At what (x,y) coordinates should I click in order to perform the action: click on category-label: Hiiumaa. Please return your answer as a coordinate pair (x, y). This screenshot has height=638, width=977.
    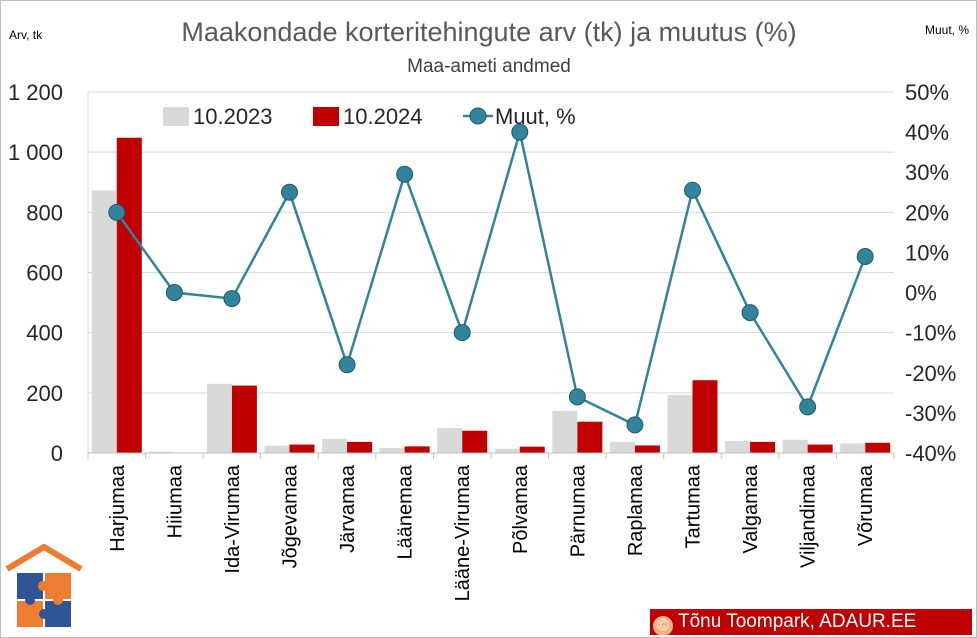
    Looking at the image, I should click on (175, 501).